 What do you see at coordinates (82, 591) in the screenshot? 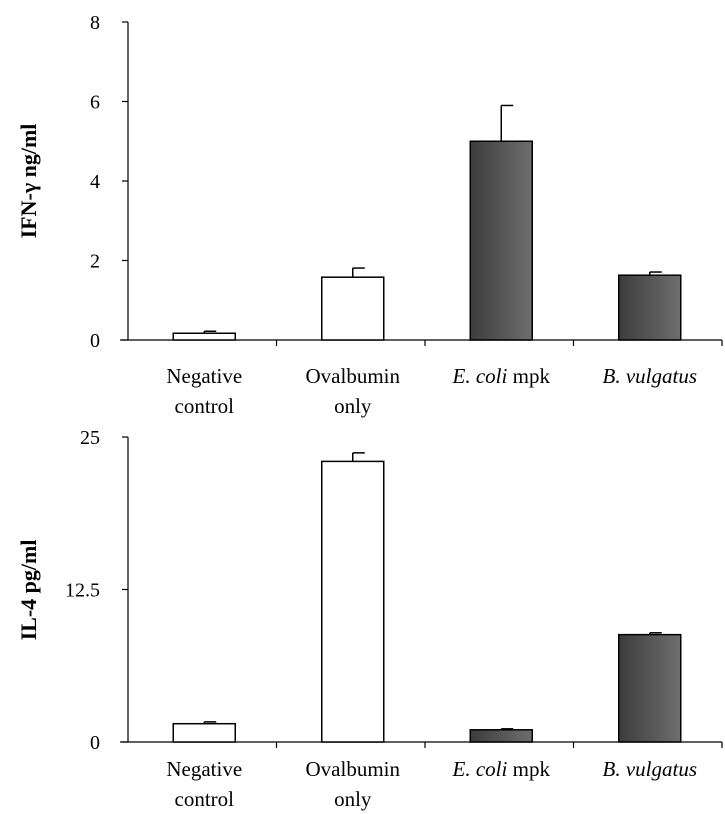
I see `y-tick-label: 12.5` at bounding box center [82, 591].